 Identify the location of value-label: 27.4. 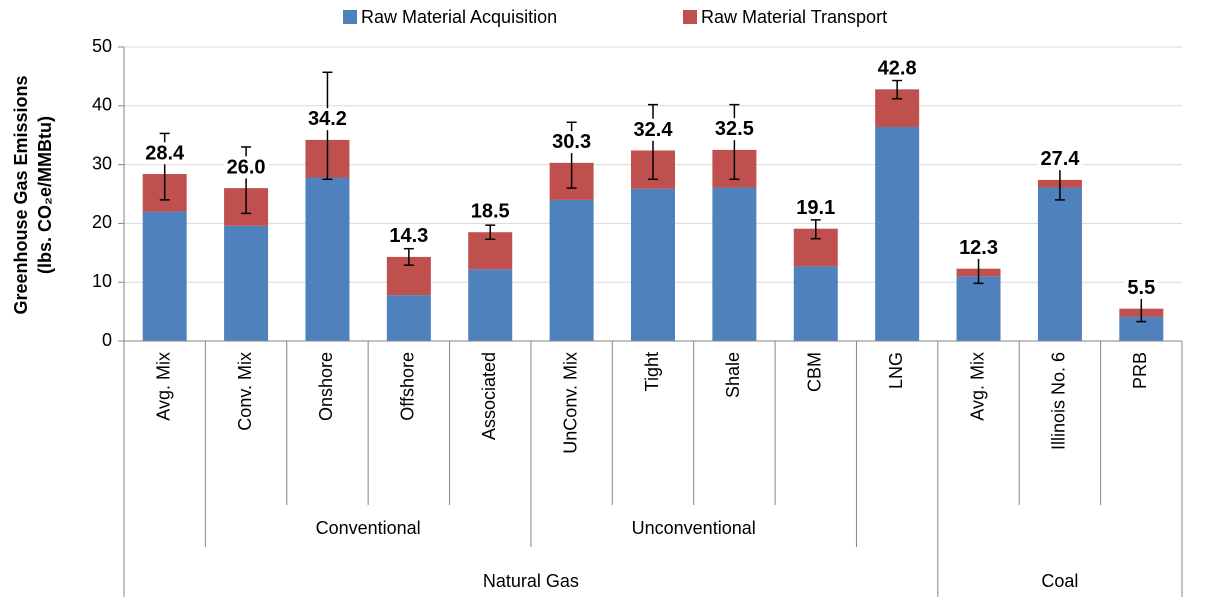
(1060, 159).